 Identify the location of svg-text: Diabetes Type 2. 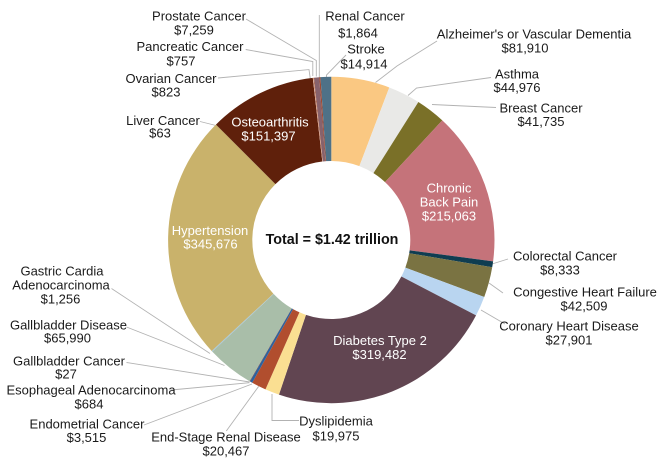
(380, 340).